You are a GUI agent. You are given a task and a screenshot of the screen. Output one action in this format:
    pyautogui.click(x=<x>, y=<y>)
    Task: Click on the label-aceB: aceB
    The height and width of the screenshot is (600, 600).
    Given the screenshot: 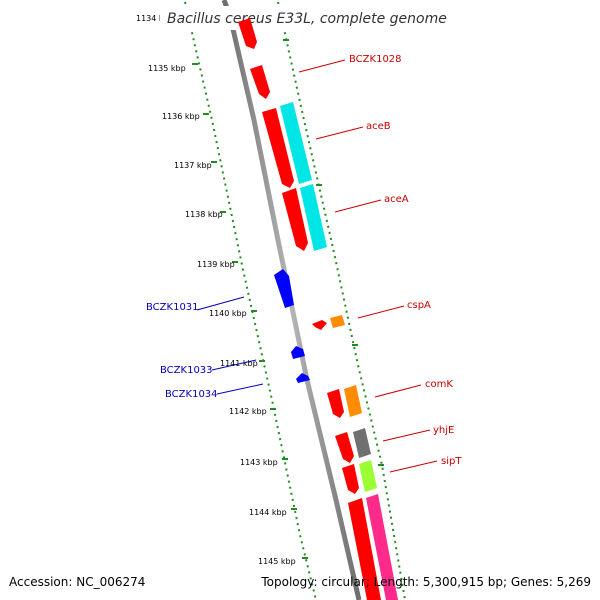 What is the action you would take?
    pyautogui.click(x=378, y=126)
    